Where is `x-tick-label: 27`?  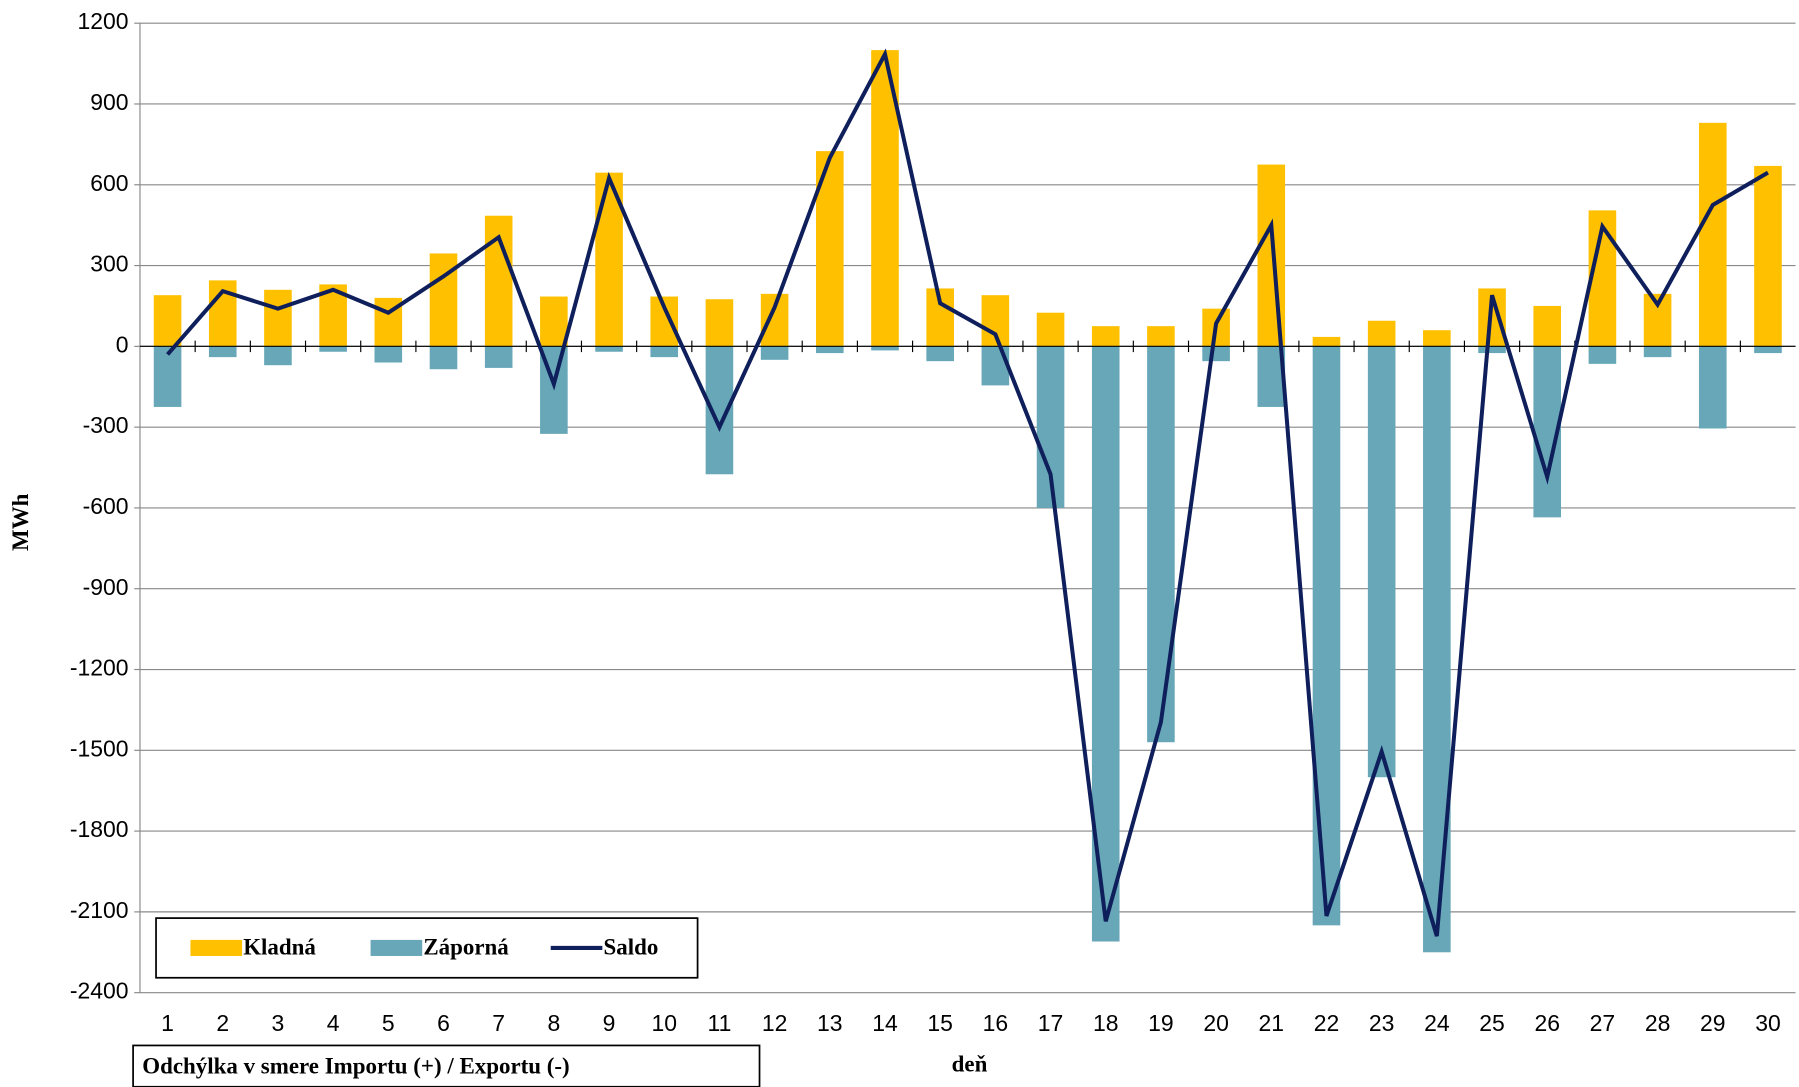 x-tick-label: 27 is located at coordinates (1603, 1023).